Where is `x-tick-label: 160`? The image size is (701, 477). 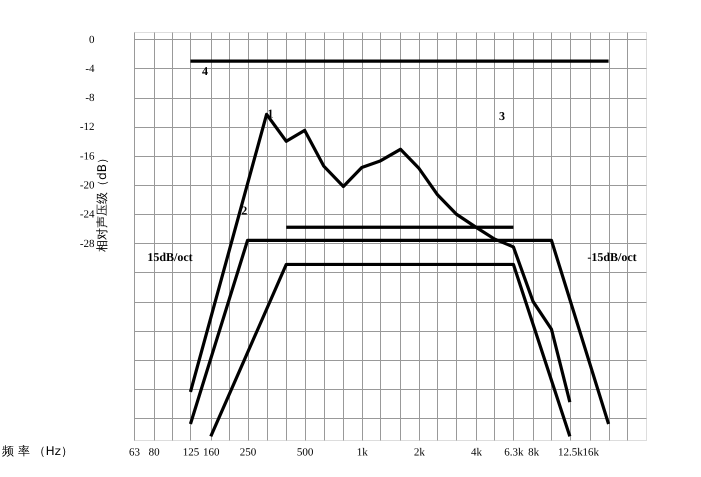
x-tick-label: 160 is located at coordinates (211, 452).